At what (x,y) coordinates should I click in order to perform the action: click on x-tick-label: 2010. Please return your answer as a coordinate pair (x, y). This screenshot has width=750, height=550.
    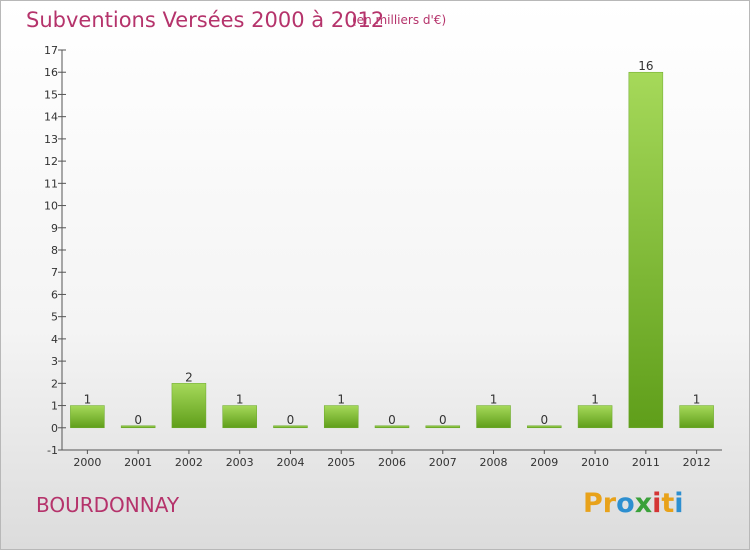
    Looking at the image, I should click on (595, 462).